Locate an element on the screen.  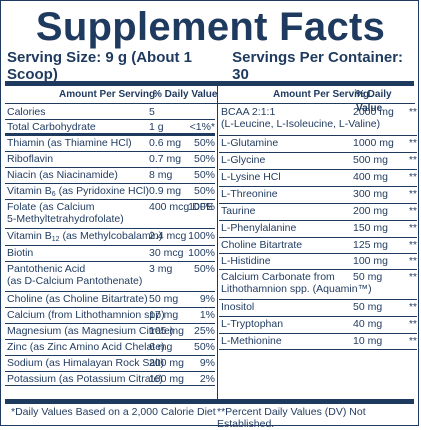
nutrient-daily-value: 2% is located at coordinates (207, 379).